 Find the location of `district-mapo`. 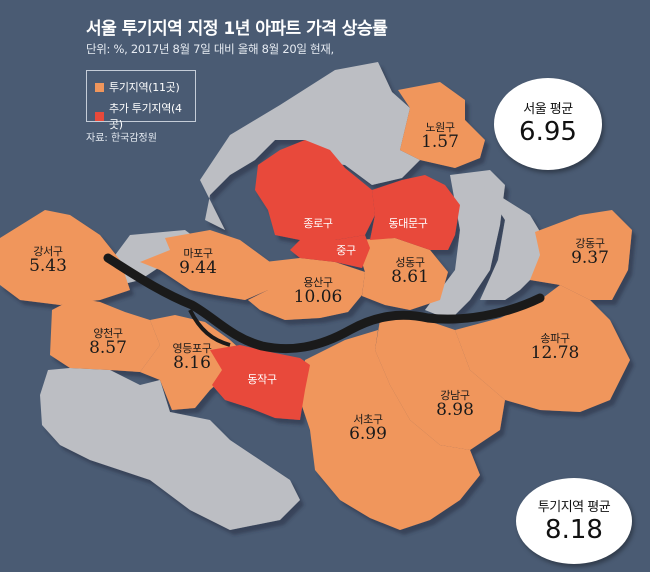

district-mapo is located at coordinates (205, 265).